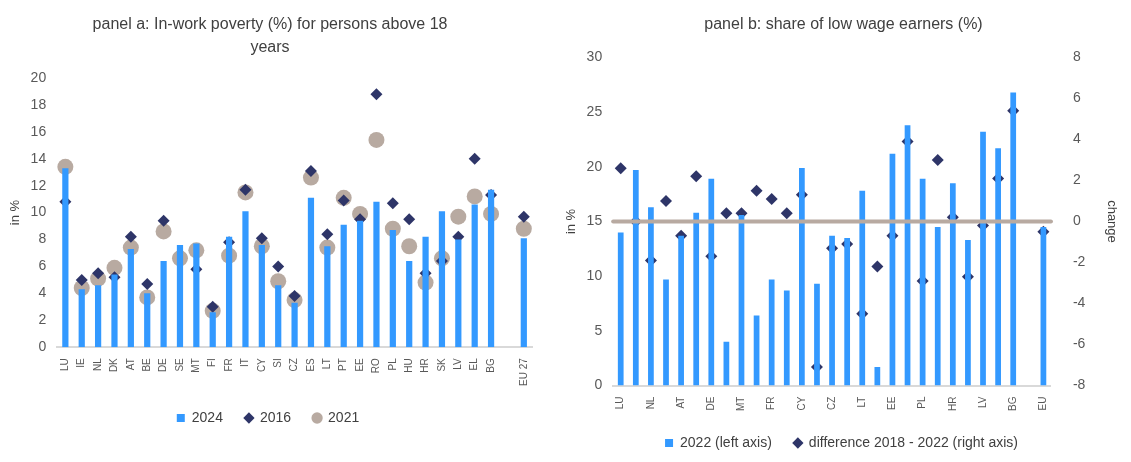  What do you see at coordinates (408, 365) in the screenshot?
I see `x-tick-label: HU` at bounding box center [408, 365].